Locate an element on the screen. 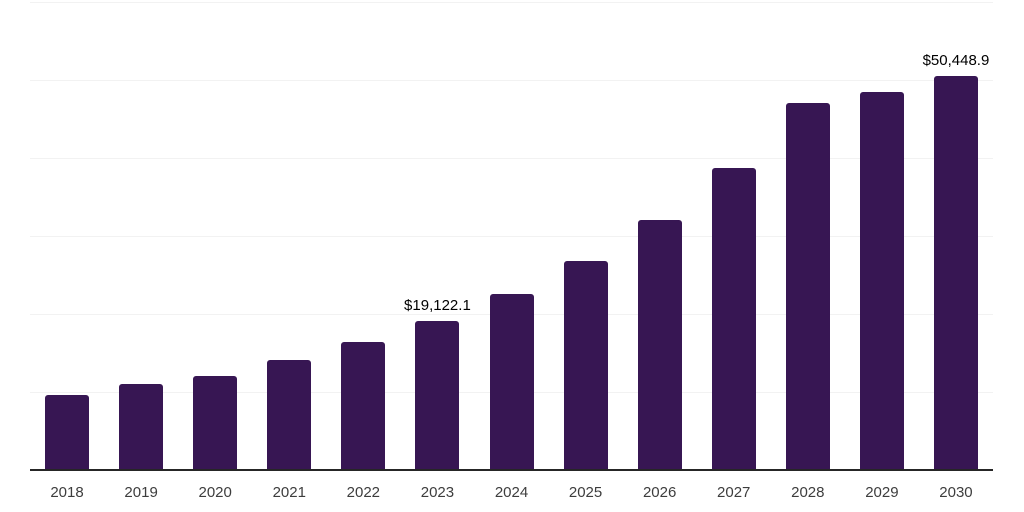 This screenshot has width=1024, height=512. bar-value-label-2030: $50,448.9 is located at coordinates (956, 60).